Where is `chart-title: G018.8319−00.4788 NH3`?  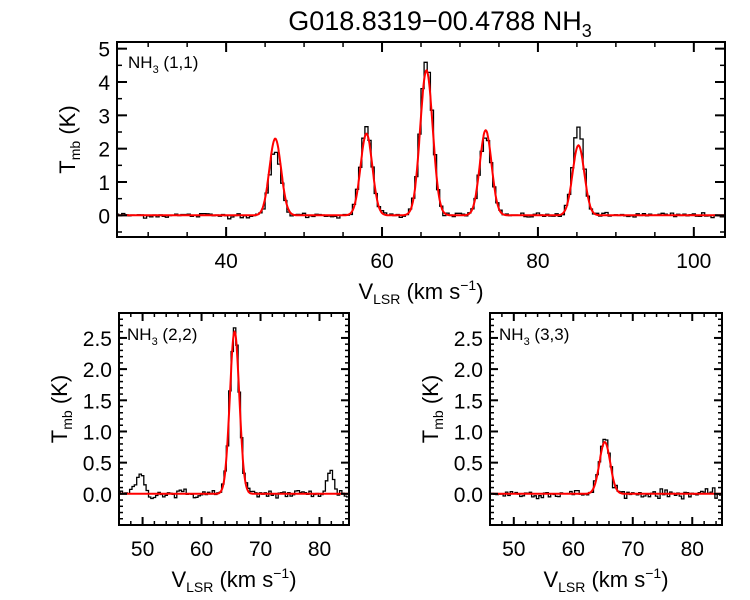
chart-title: G018.8319−00.4788 NH3 is located at coordinates (440, 23).